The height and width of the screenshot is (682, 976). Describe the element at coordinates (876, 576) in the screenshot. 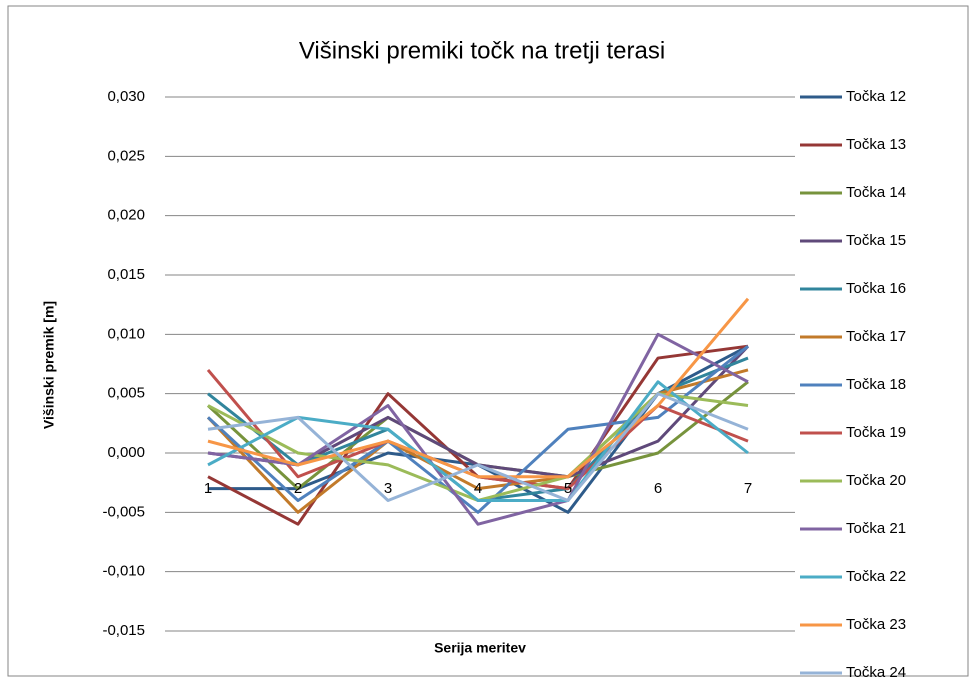

I see `legend-label: Točka 22` at that location.